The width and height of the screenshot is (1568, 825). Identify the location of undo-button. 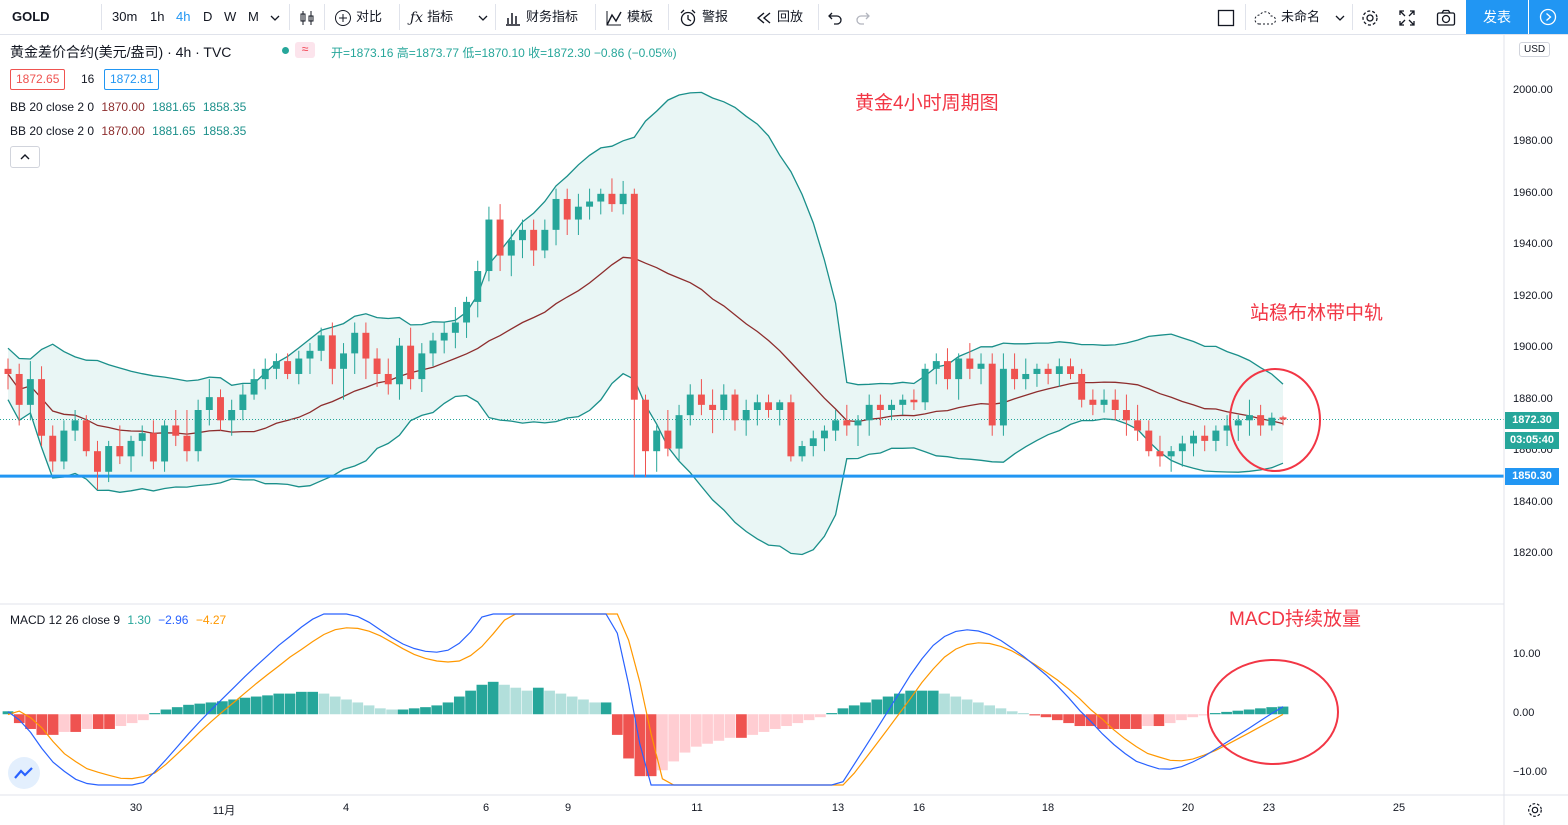
(837, 17).